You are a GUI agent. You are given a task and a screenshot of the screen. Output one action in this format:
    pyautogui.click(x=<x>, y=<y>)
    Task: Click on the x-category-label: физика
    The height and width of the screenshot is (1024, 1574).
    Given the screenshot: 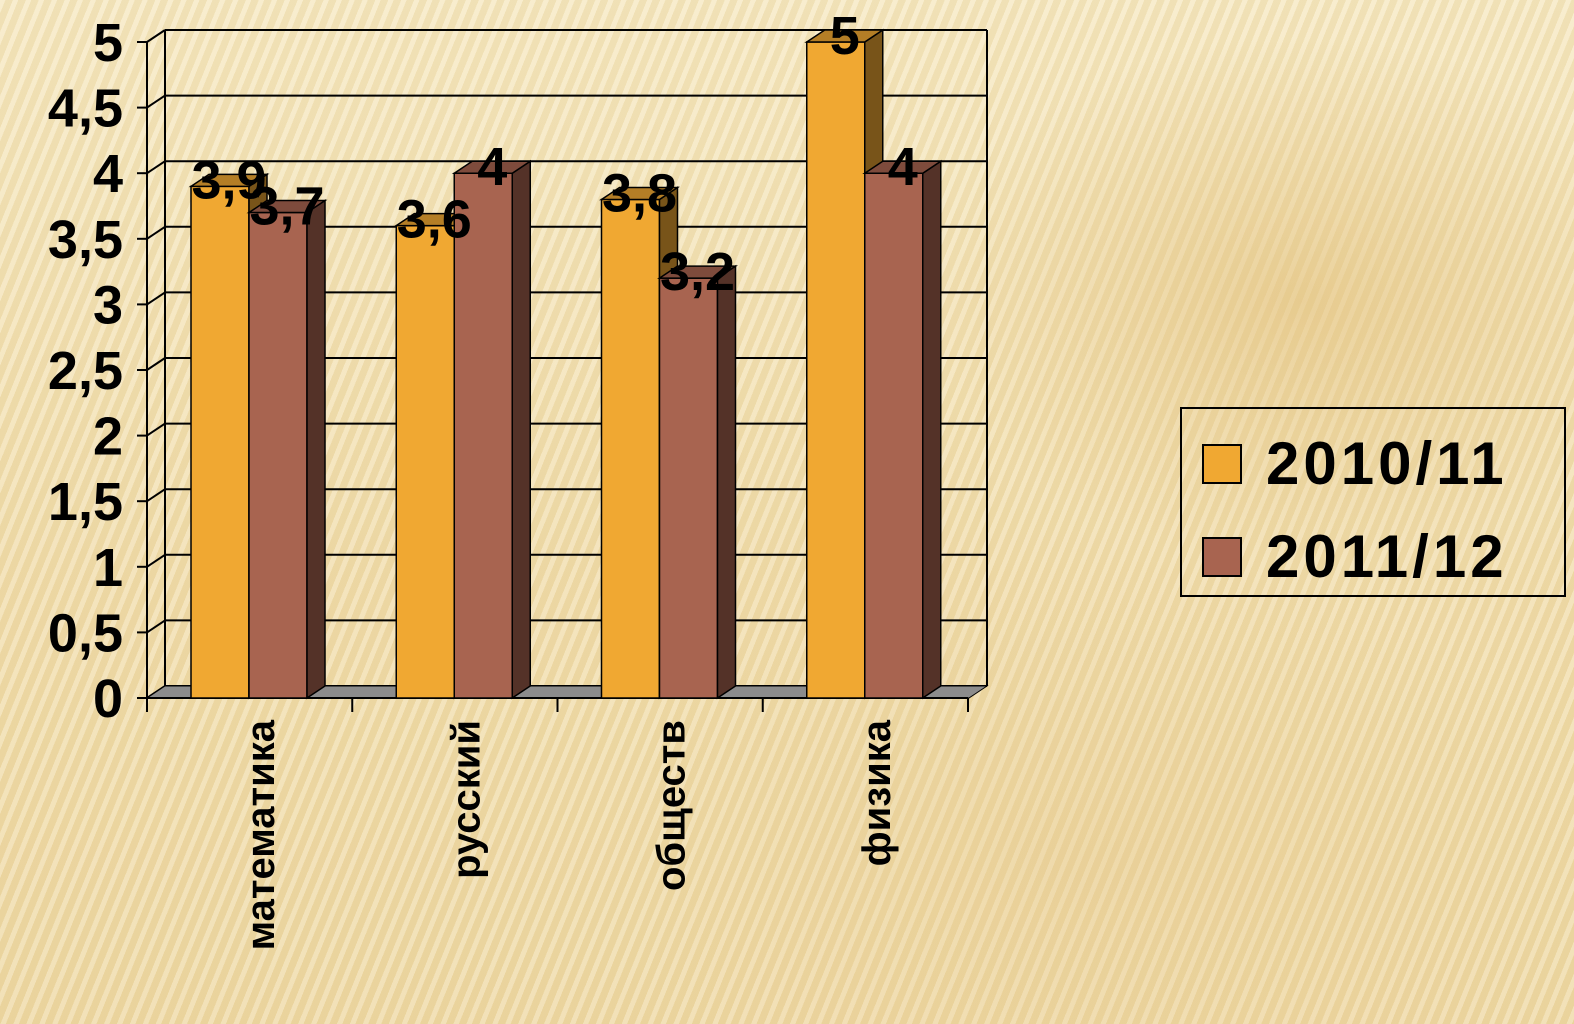 What is the action you would take?
    pyautogui.click(x=877, y=792)
    